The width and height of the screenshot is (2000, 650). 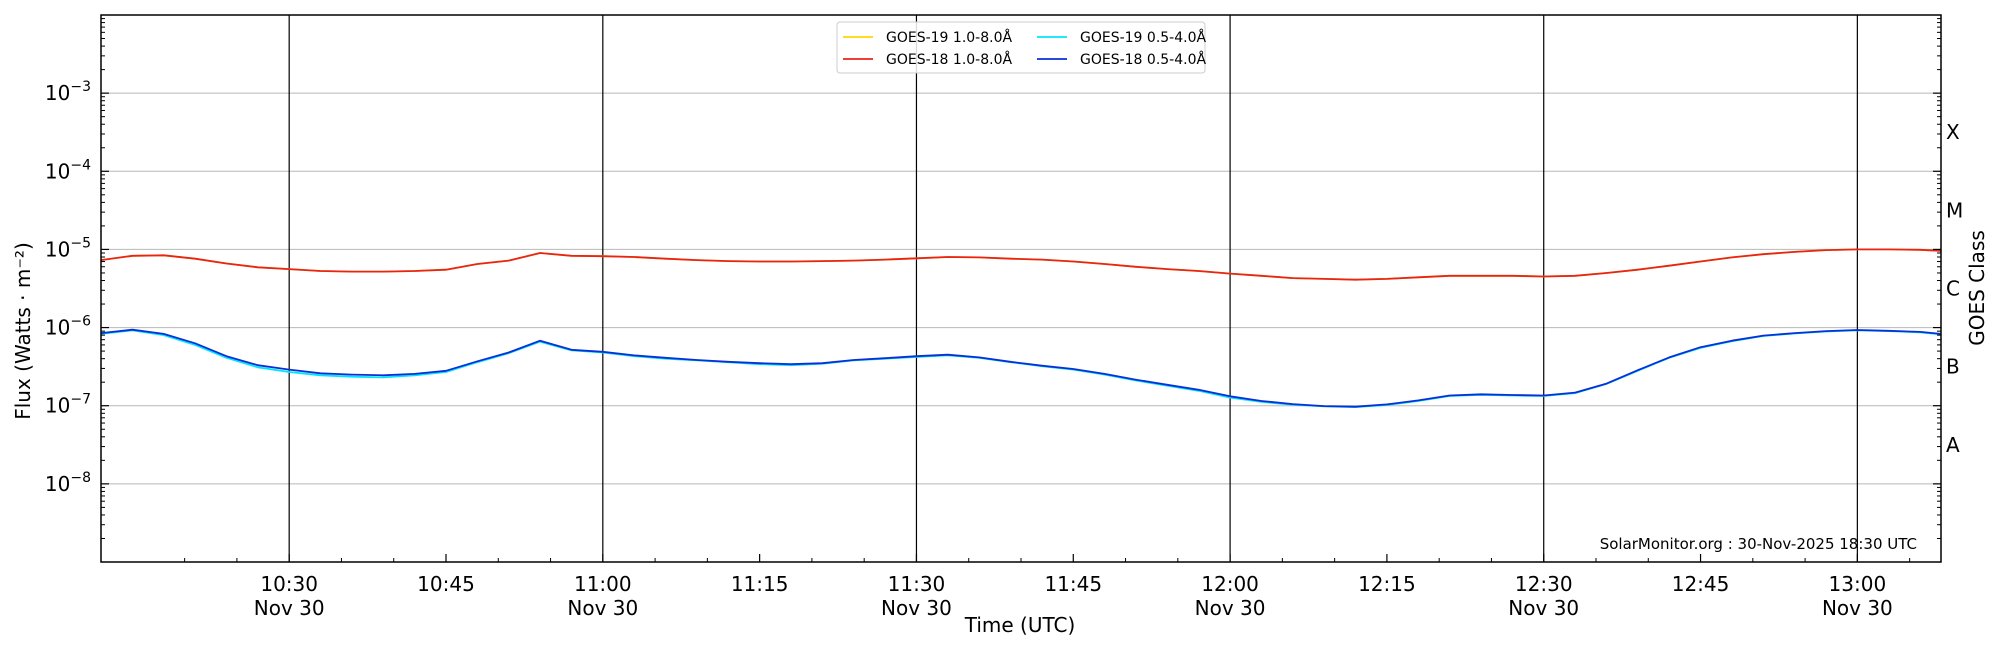 I want to click on legend-entry: GOES-18 1.0-8.0Å, so click(x=949, y=59).